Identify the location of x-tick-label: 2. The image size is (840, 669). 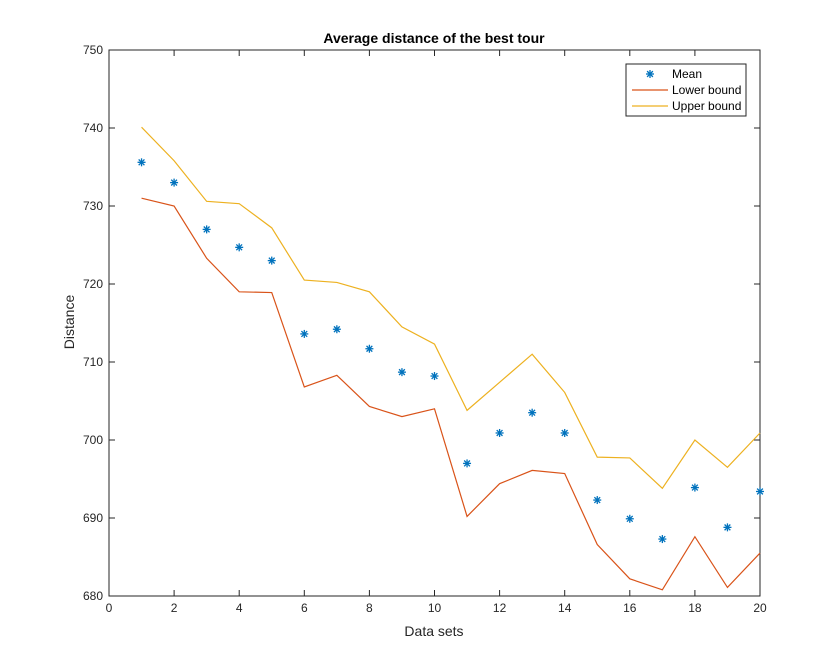
(174, 608).